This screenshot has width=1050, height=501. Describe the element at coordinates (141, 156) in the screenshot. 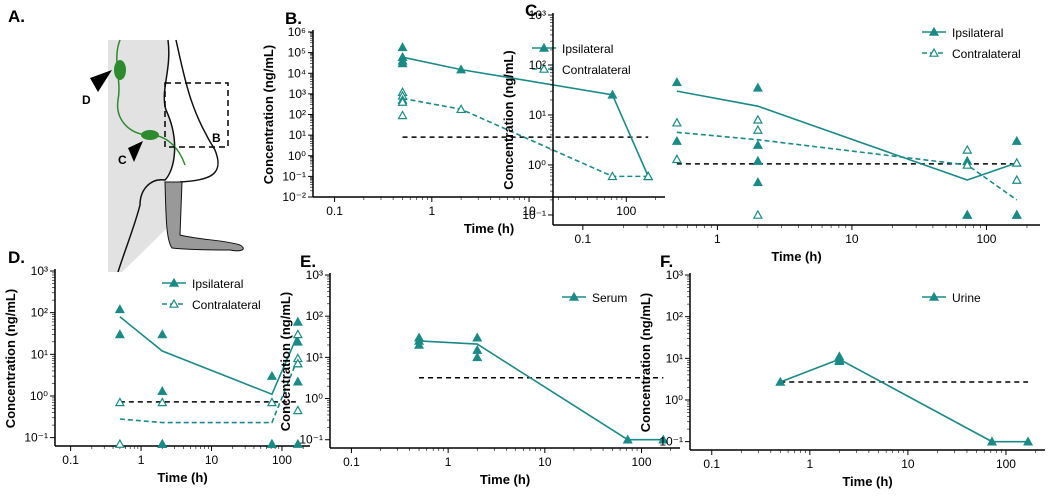

I see `nose-cavity` at that location.